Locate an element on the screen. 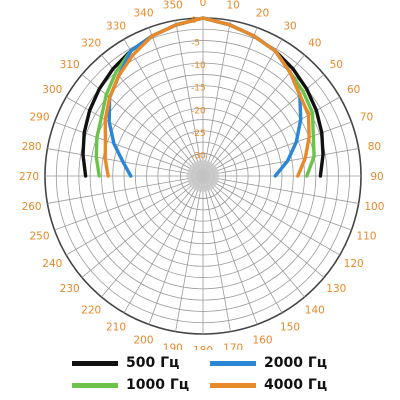 The image size is (400, 400). angle-label: 30 is located at coordinates (289, 26).